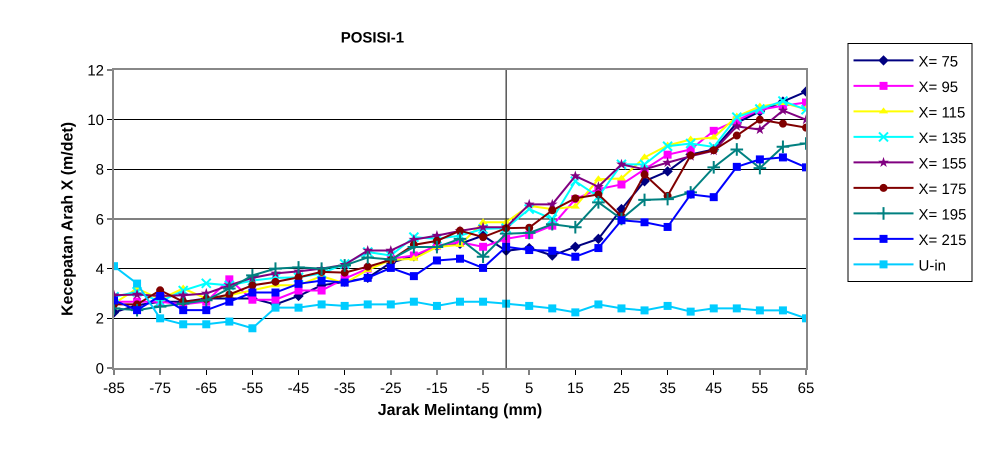  I want to click on legend-label: X= 75, so click(938, 61).